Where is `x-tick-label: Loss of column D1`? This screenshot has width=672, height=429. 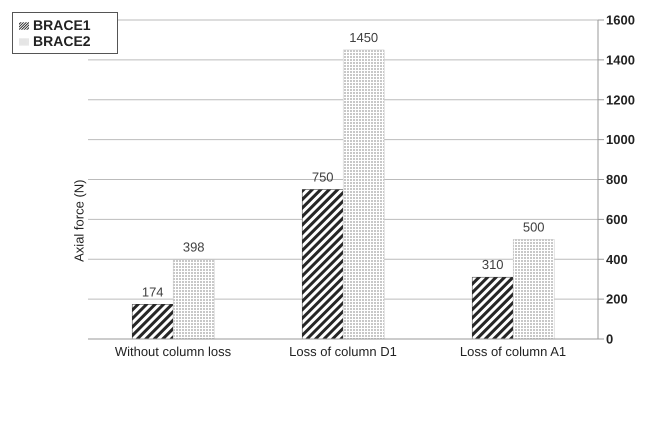 x-tick-label: Loss of column D1 is located at coordinates (343, 352).